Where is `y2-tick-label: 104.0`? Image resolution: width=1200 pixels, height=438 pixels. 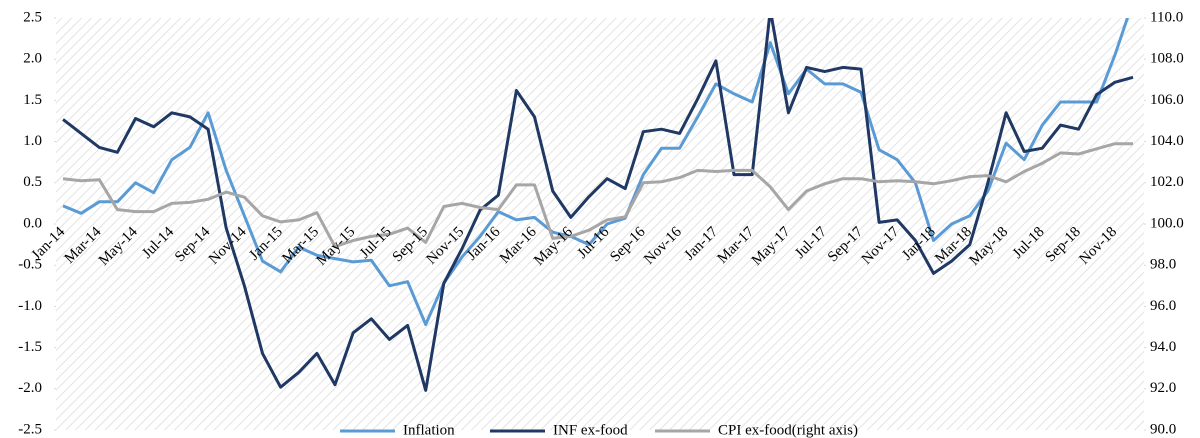 y2-tick-label: 104.0 is located at coordinates (1167, 141).